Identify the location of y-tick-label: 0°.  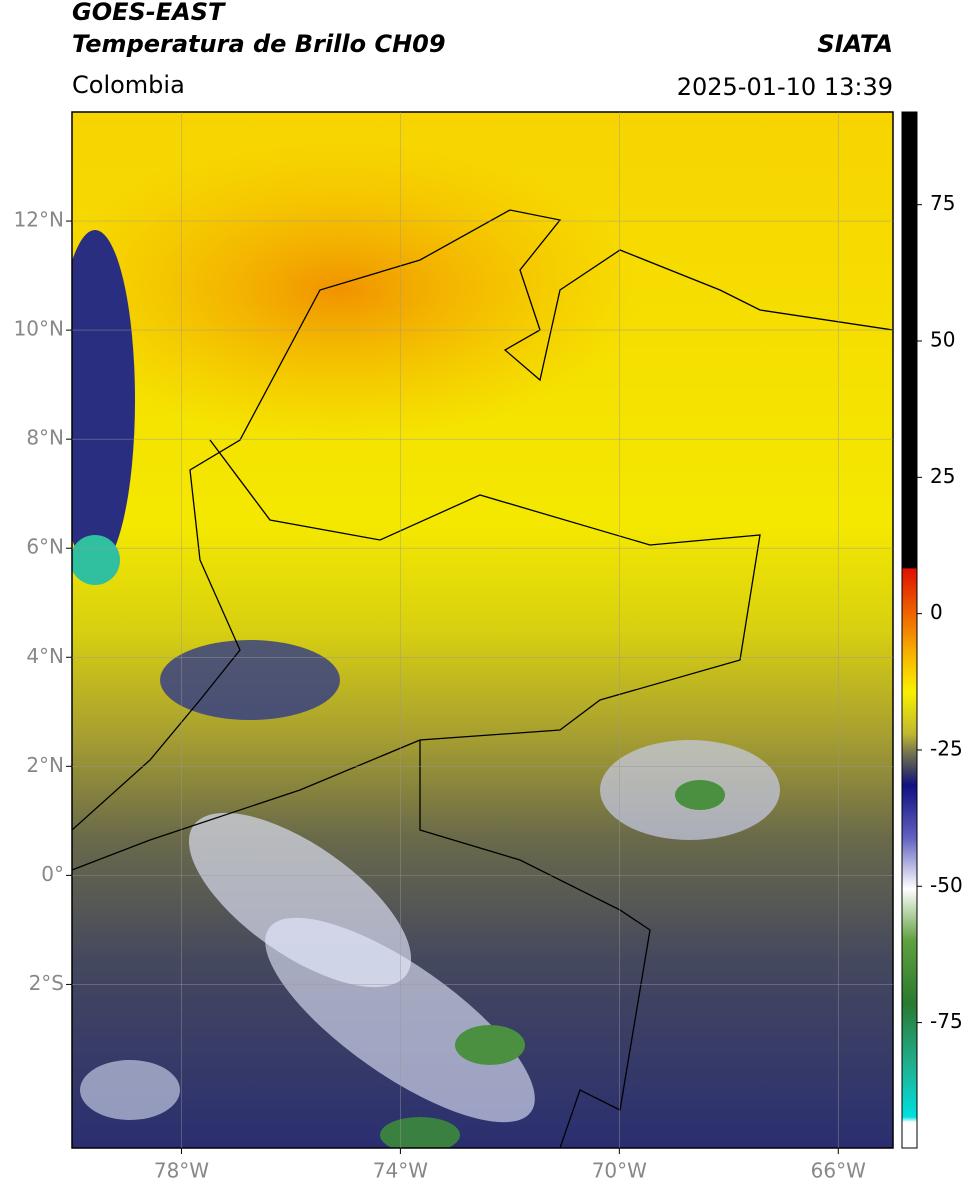
(52, 874).